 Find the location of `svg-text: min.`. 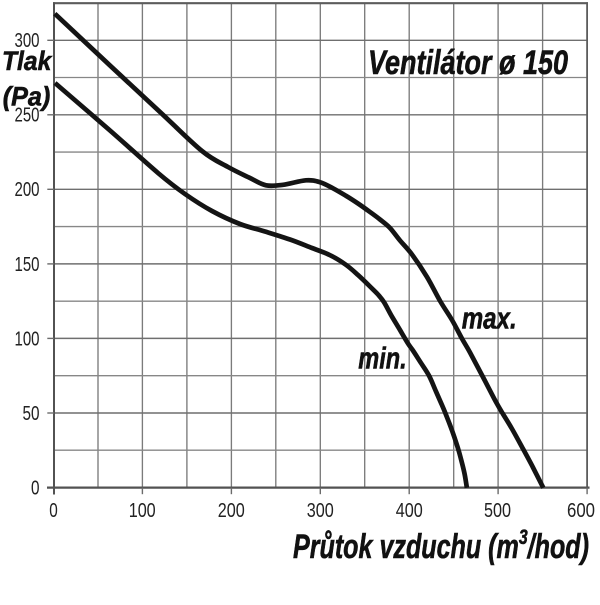

svg-text: min. is located at coordinates (382, 357).